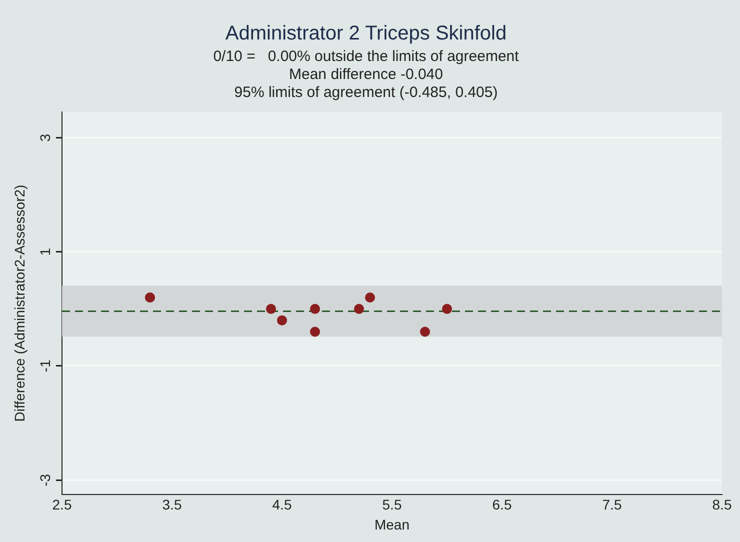 This screenshot has height=542, width=740. Describe the element at coordinates (44, 480) in the screenshot. I see `y-tick-label: -3` at that location.